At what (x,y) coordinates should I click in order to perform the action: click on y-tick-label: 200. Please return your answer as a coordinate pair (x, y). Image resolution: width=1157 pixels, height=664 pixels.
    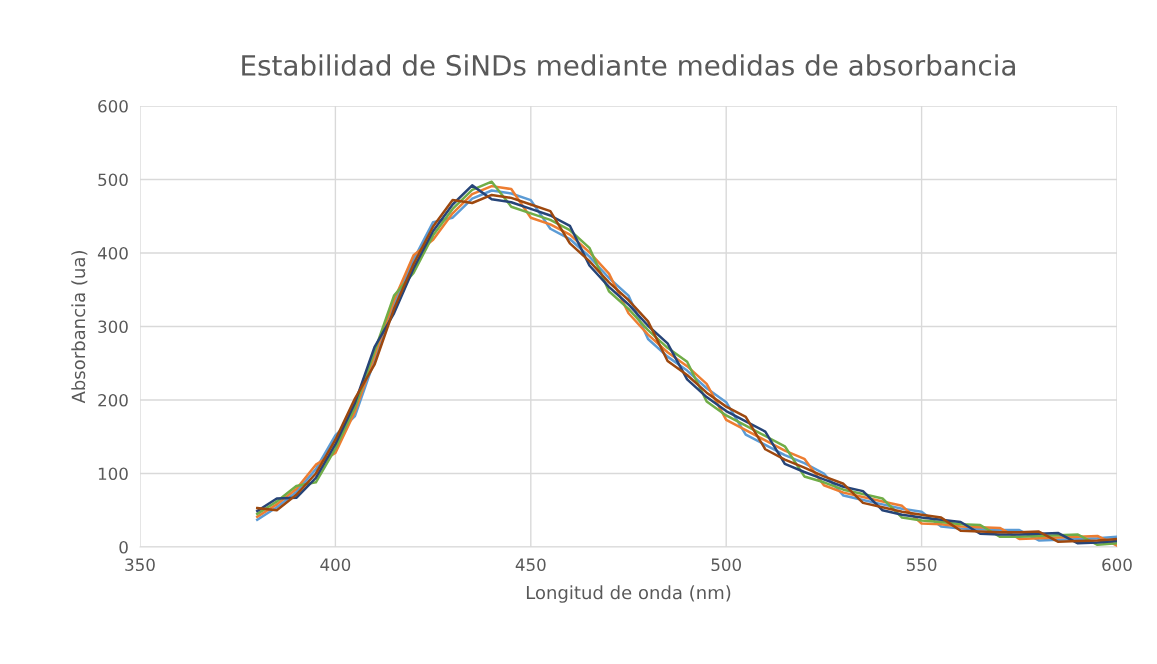
    Looking at the image, I should click on (113, 400).